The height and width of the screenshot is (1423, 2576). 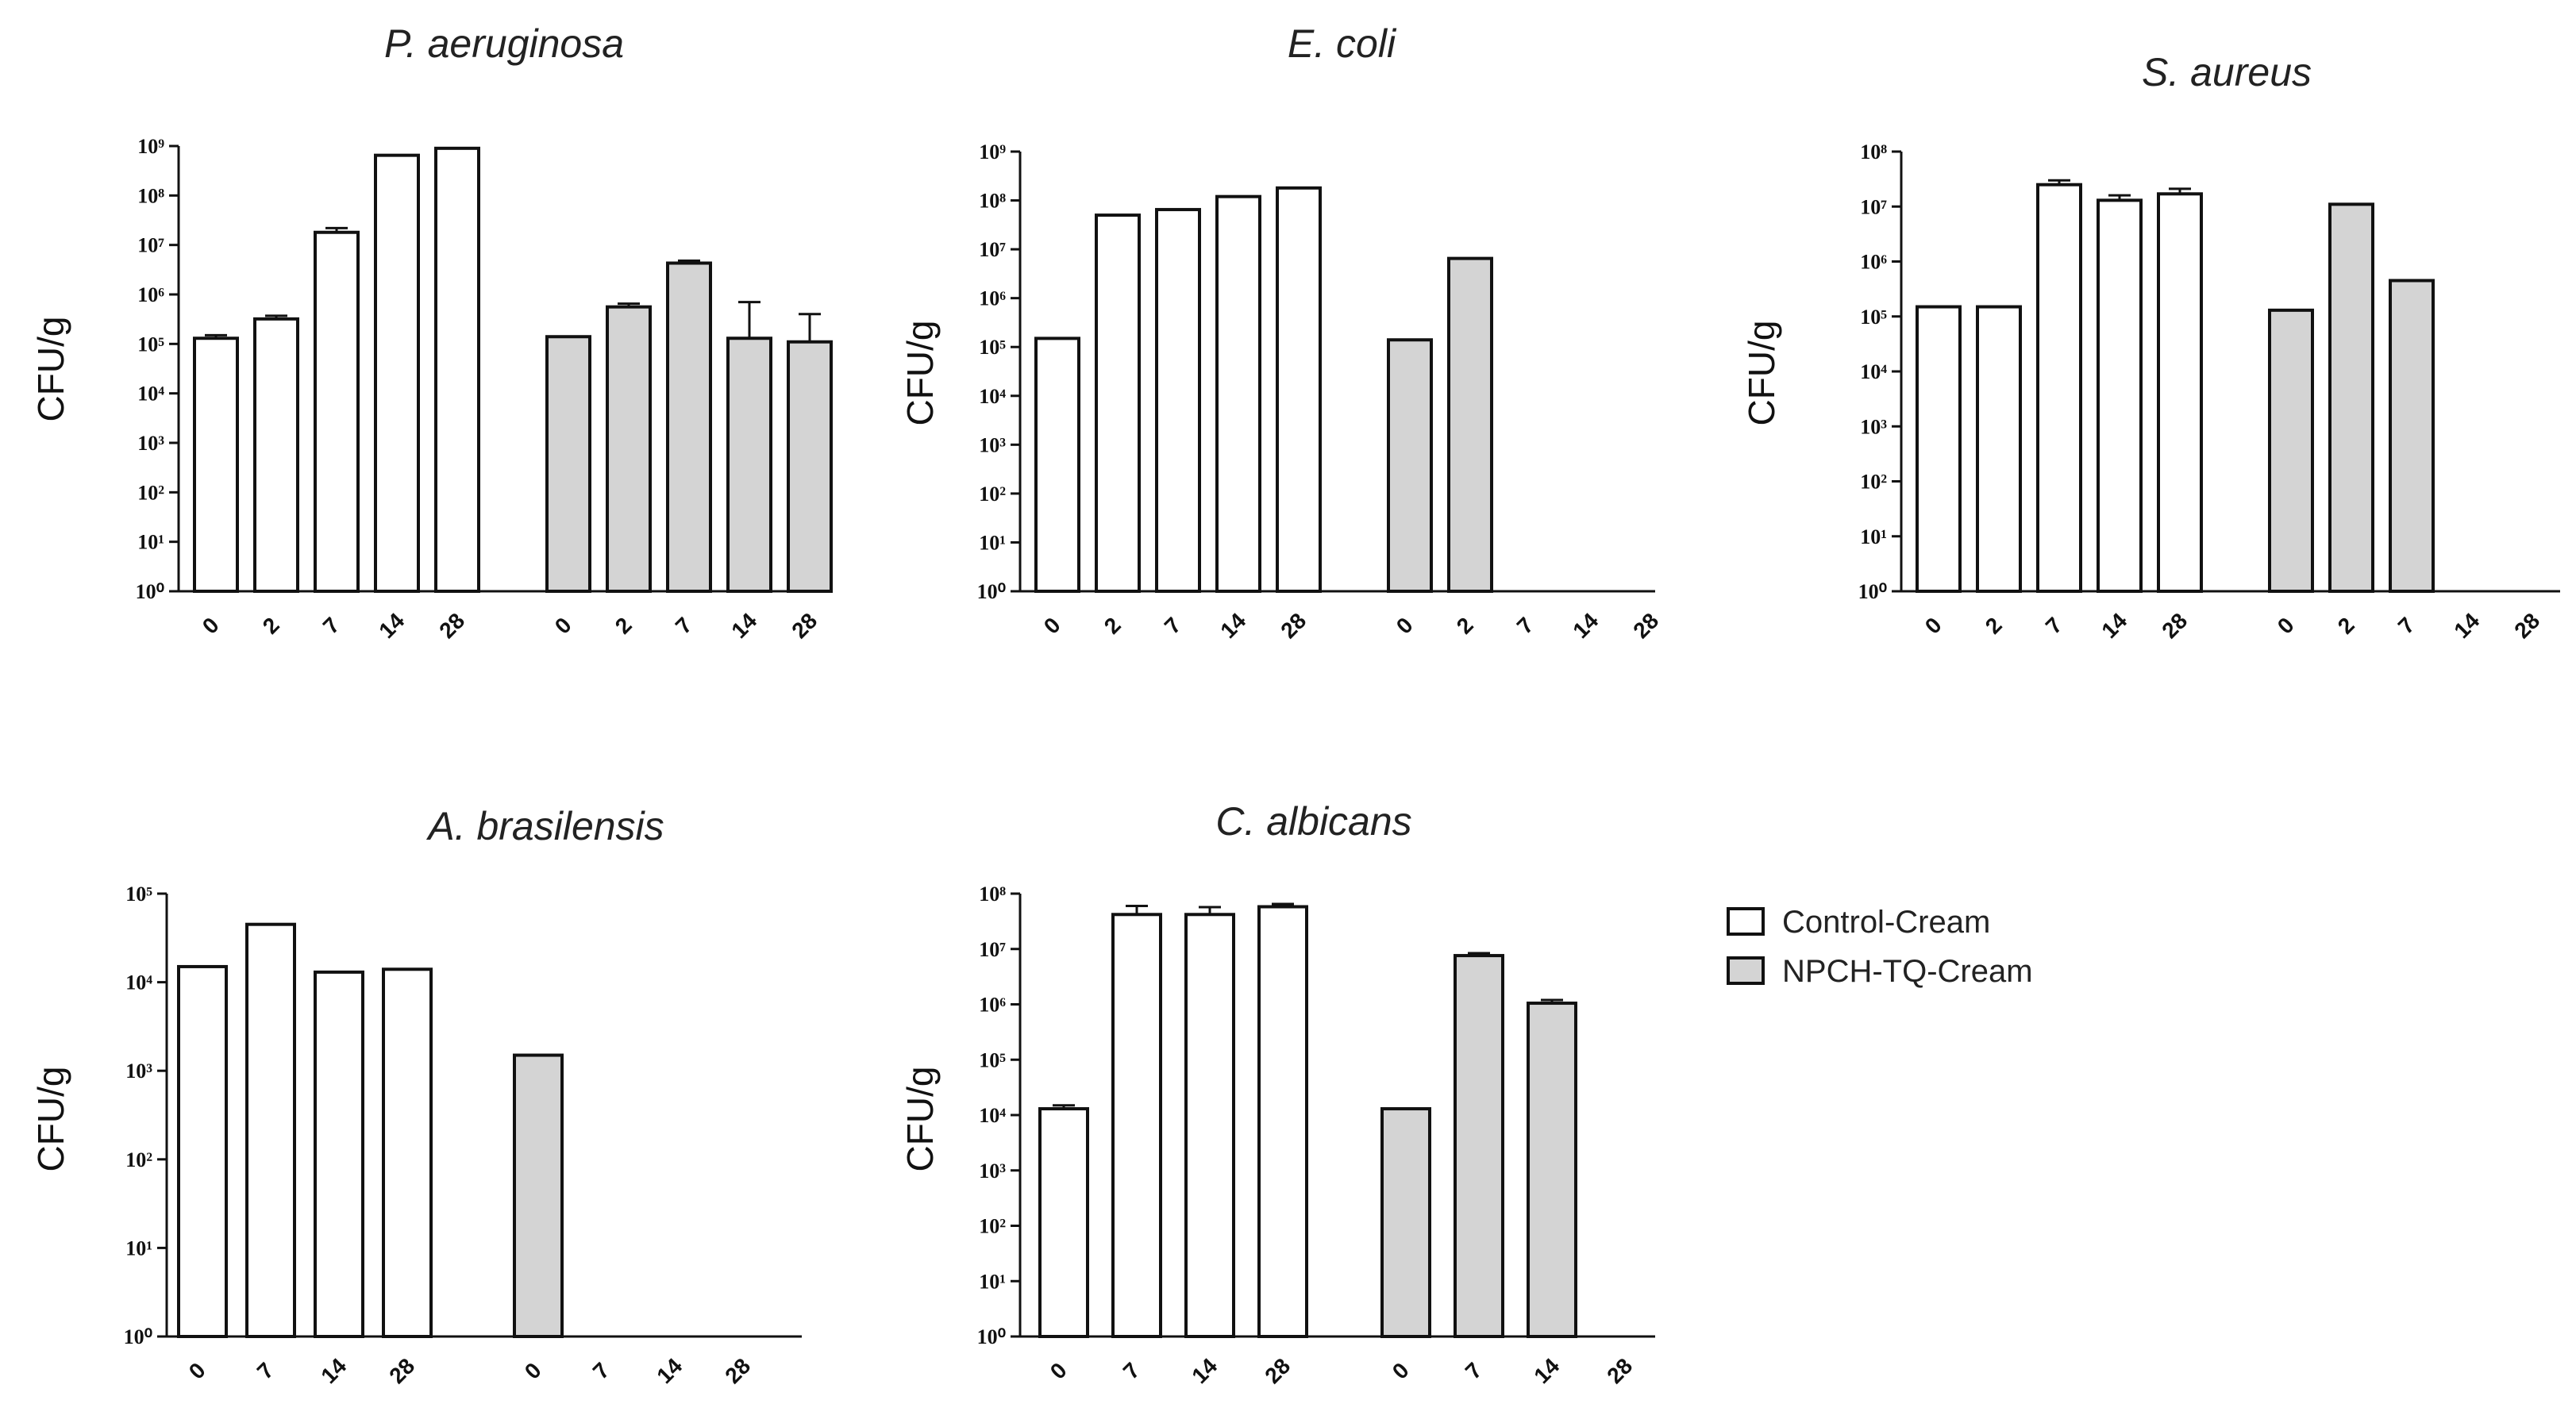 What do you see at coordinates (1886, 922) in the screenshot?
I see `legend-label-1: Control-Cream` at bounding box center [1886, 922].